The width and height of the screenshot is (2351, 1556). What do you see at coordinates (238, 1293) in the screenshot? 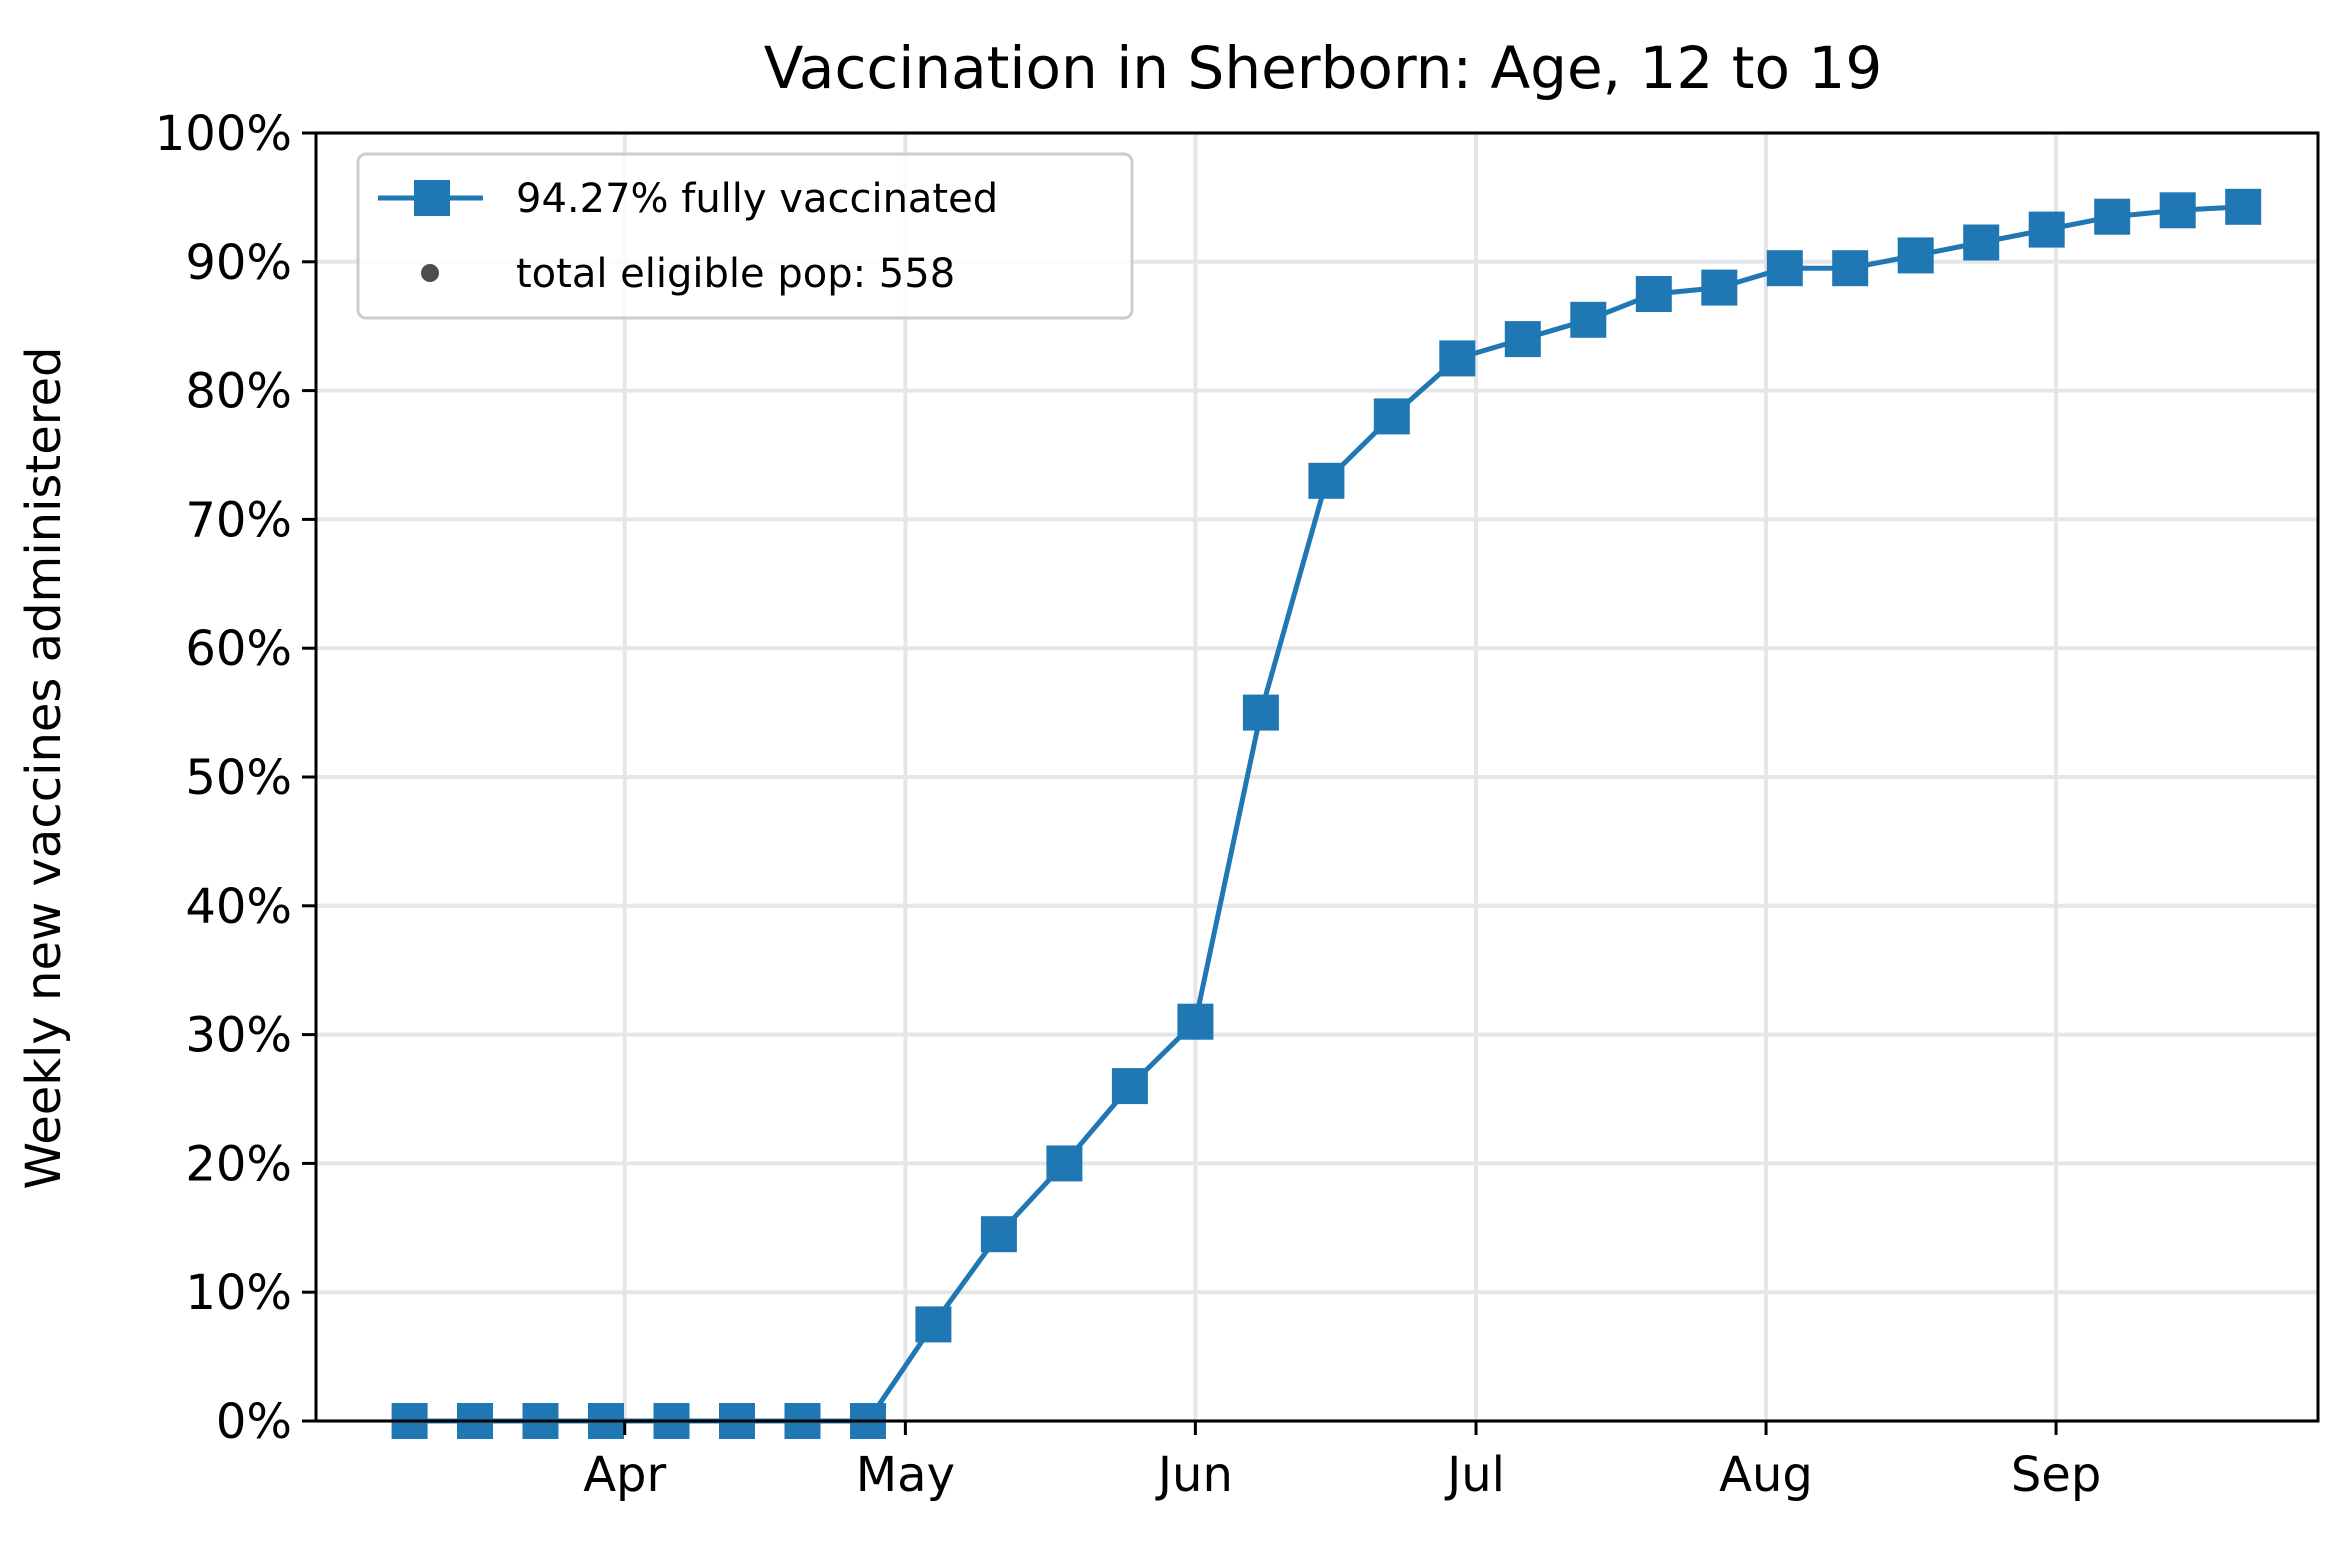
I see `y-tick-label: 10%` at bounding box center [238, 1293].